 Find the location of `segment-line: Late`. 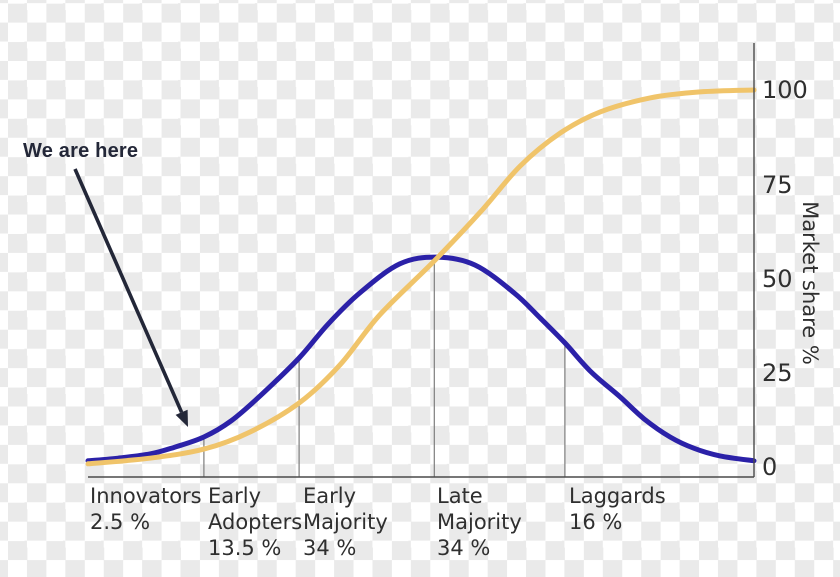

segment-line: Late is located at coordinates (460, 496).